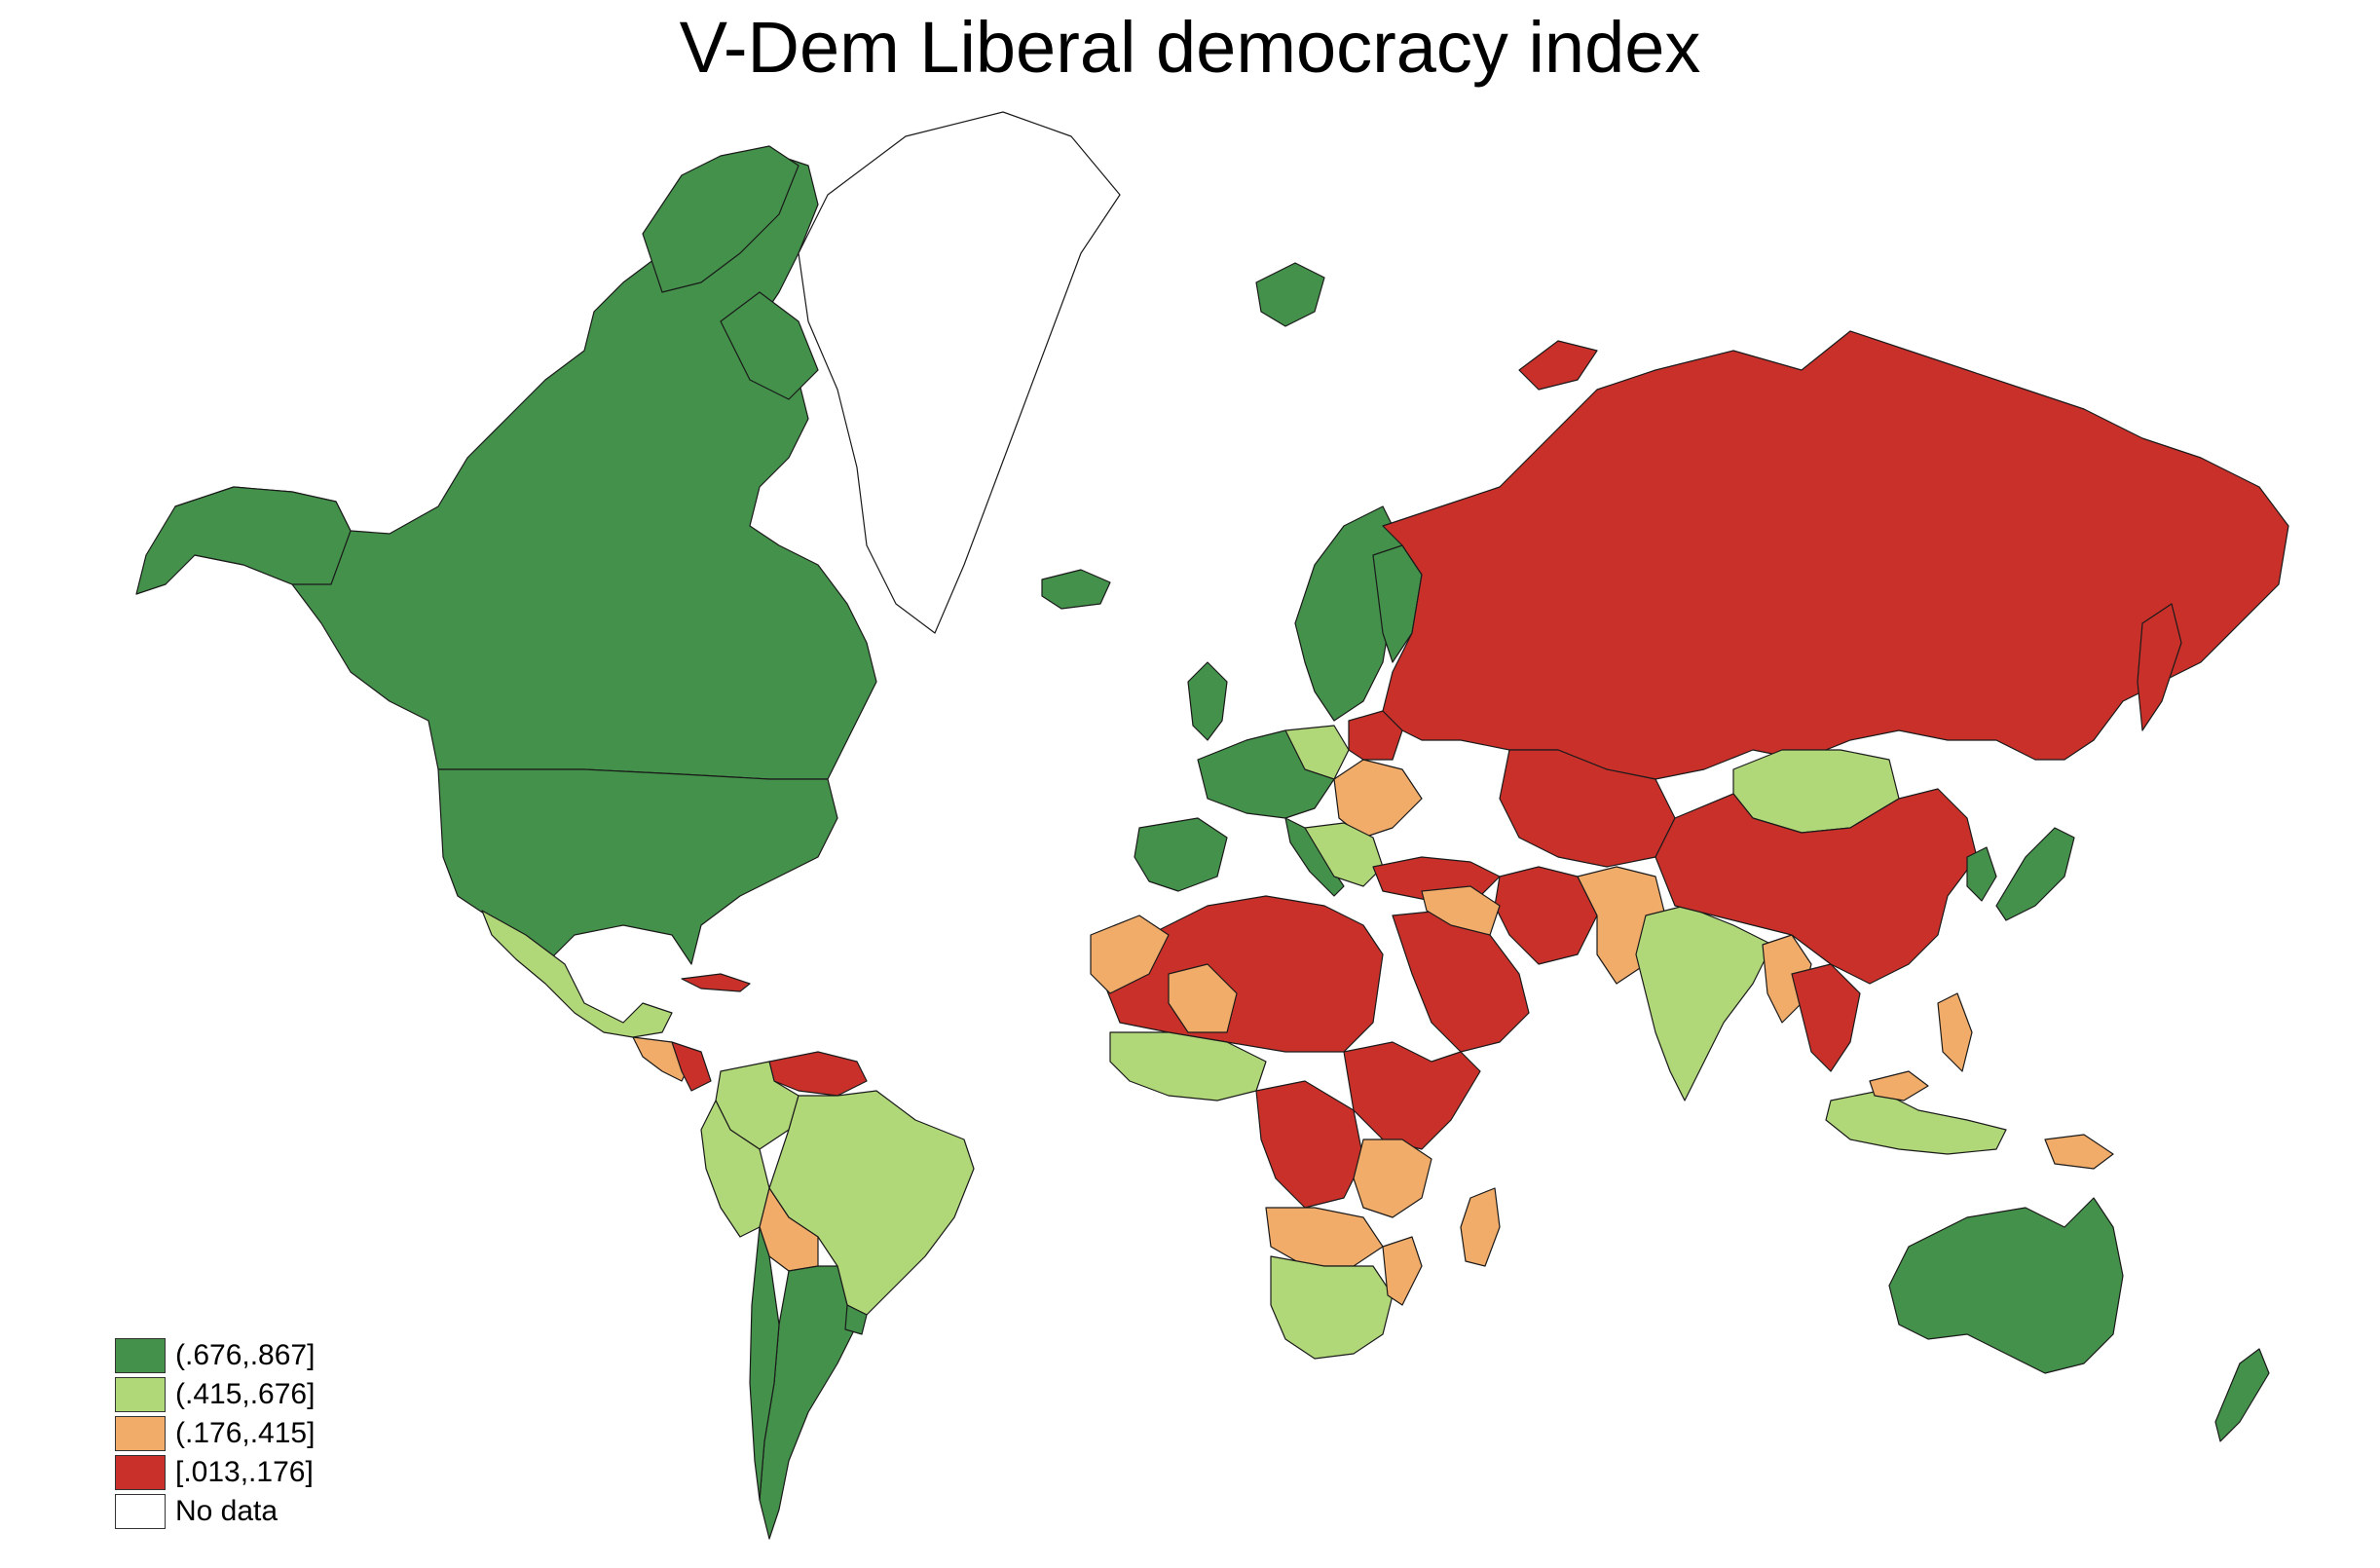 The image size is (2380, 1568). I want to click on country-indochina, so click(1826, 1017).